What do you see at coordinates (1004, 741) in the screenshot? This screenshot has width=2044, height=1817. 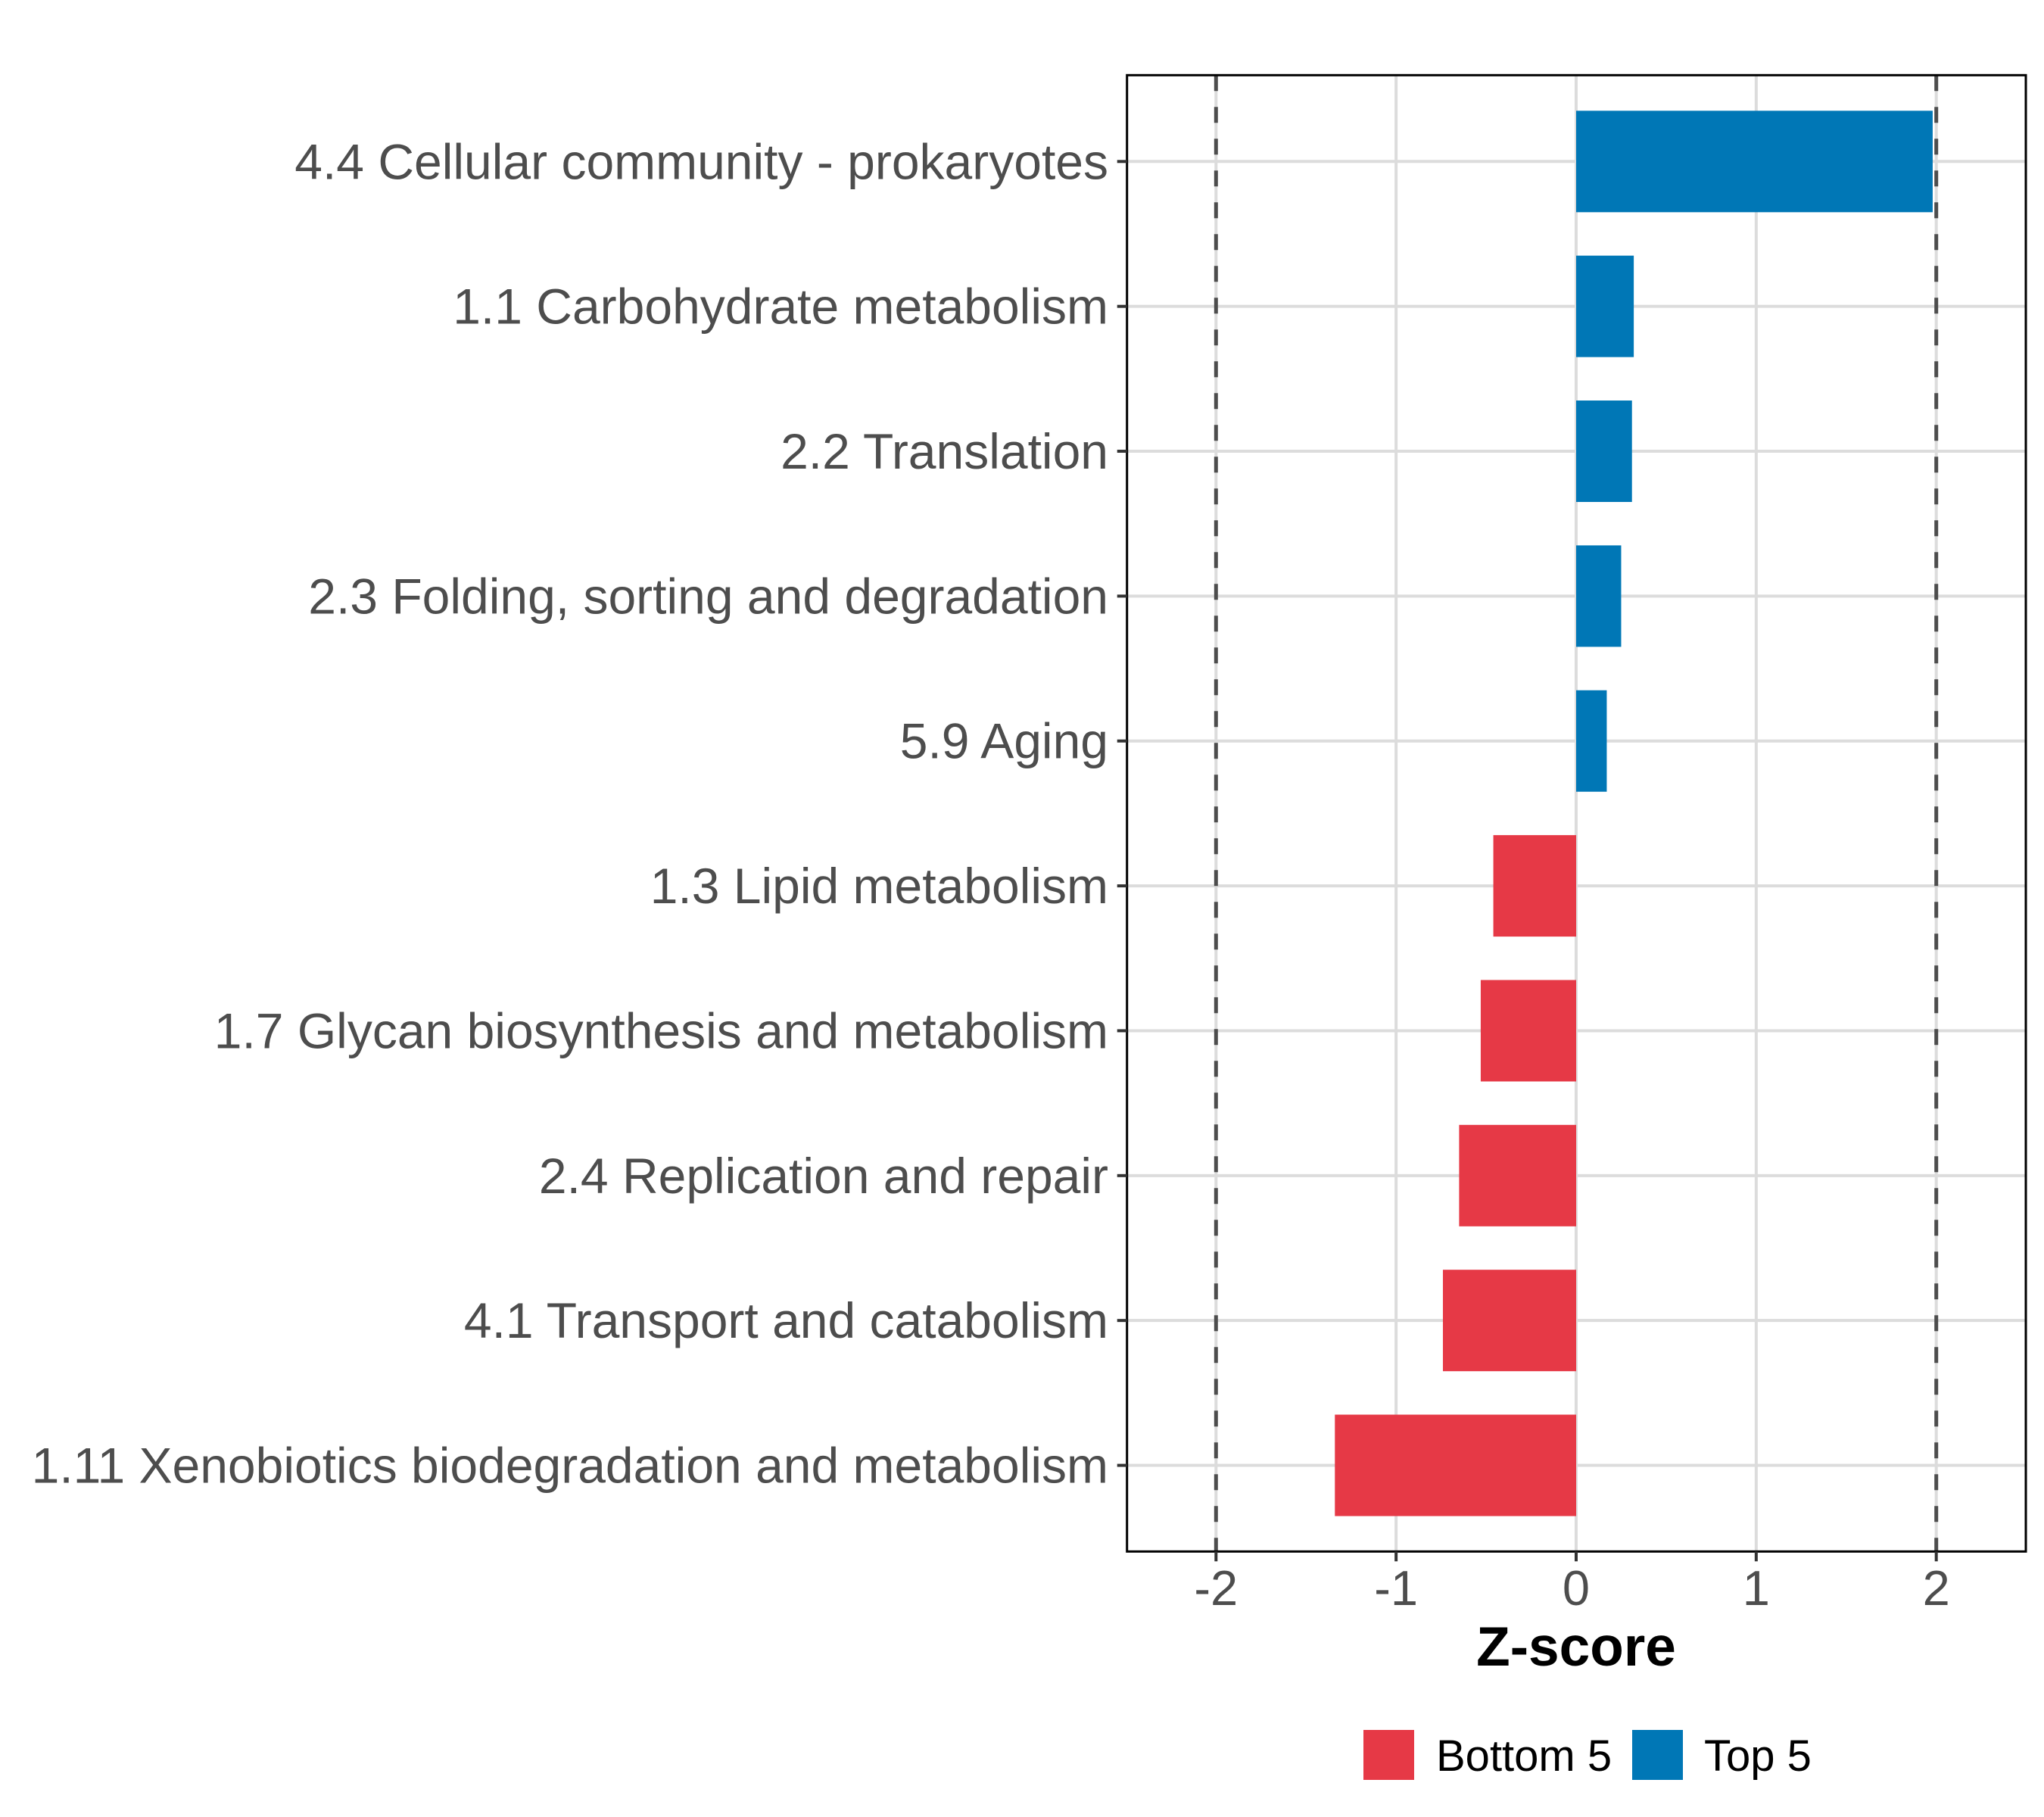 I see `y-tick-label: 5.9 Aging` at bounding box center [1004, 741].